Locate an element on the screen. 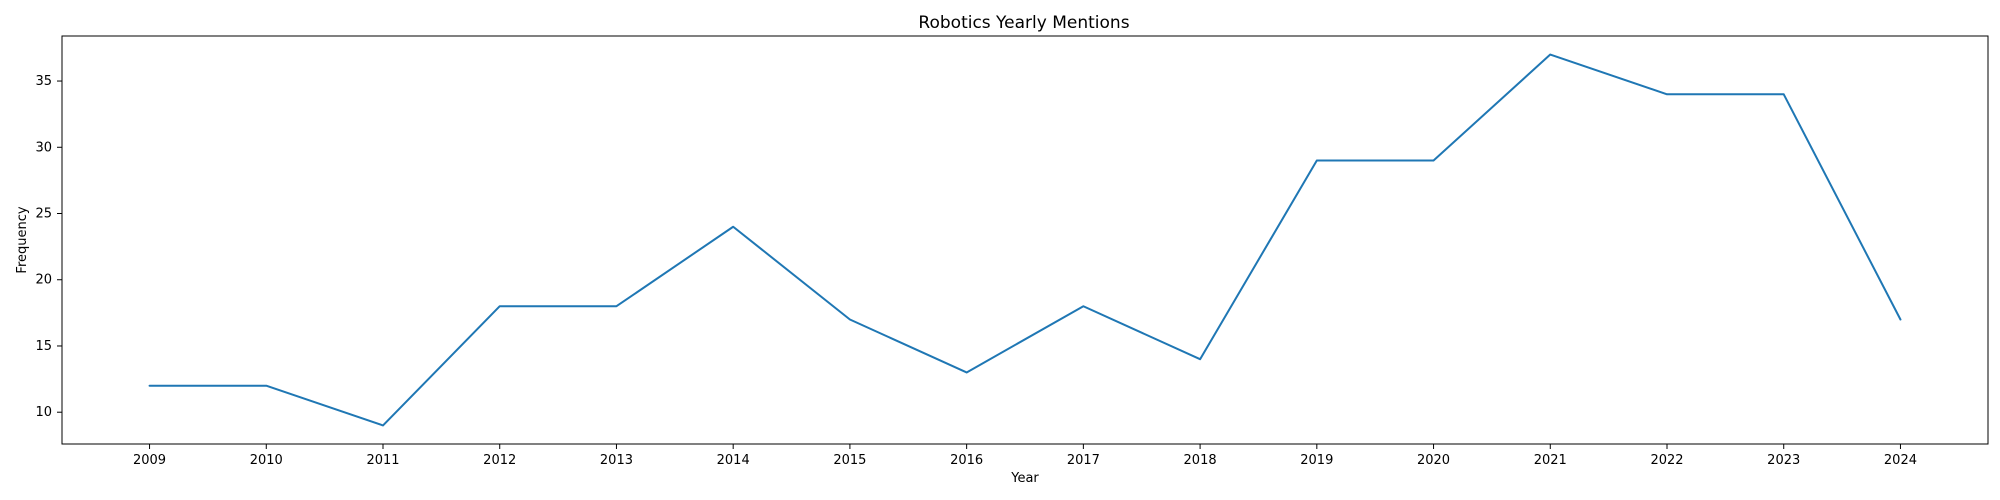  x-tick-label: 2016 is located at coordinates (966, 460).